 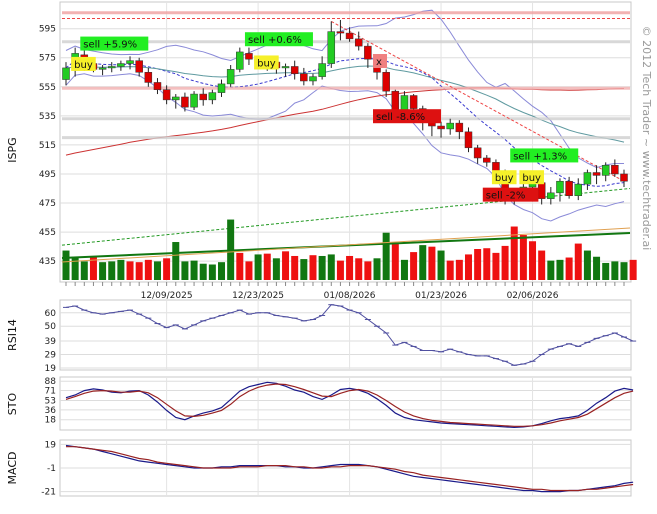 What do you see at coordinates (51, 342) in the screenshot?
I see `rsi-tick-label: 39` at bounding box center [51, 342].